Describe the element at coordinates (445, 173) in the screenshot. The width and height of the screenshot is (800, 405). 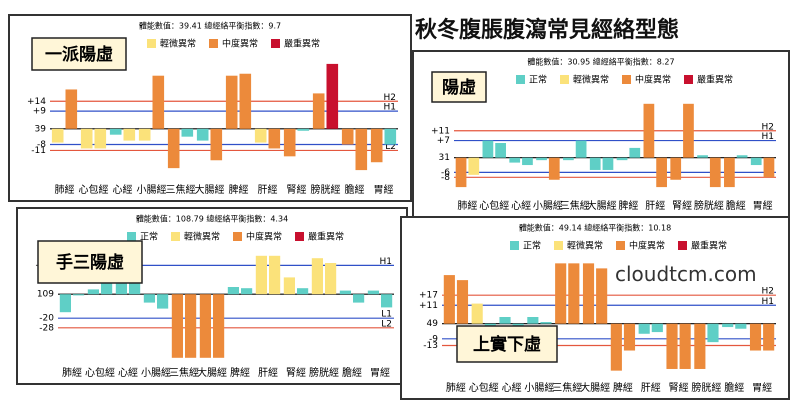
I see `y-tick-label: -6` at that location.